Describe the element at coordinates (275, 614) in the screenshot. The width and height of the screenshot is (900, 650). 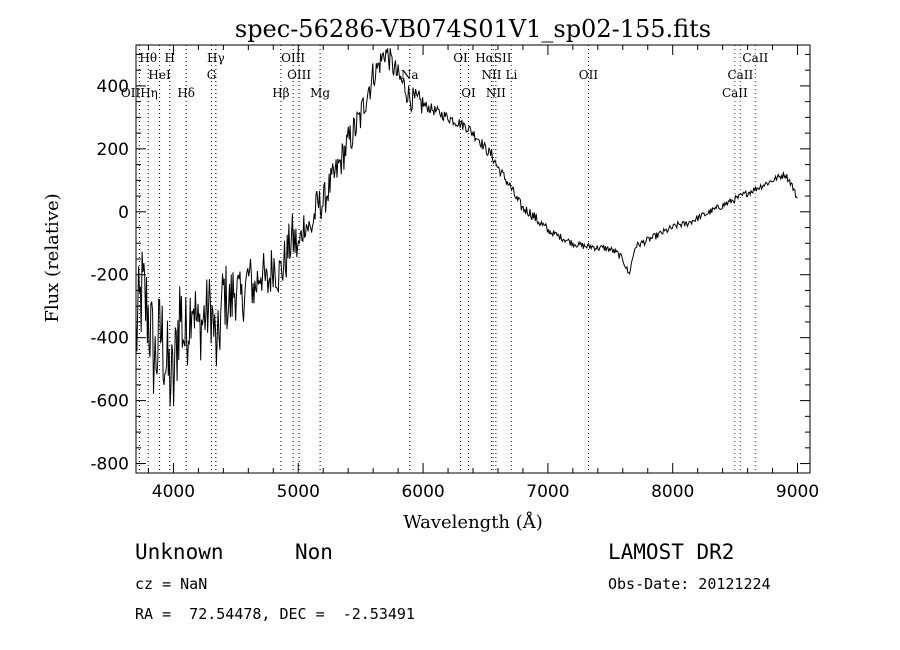
I see `coordinates-text: RA = 72.54478, DEC = -2.53491` at that location.